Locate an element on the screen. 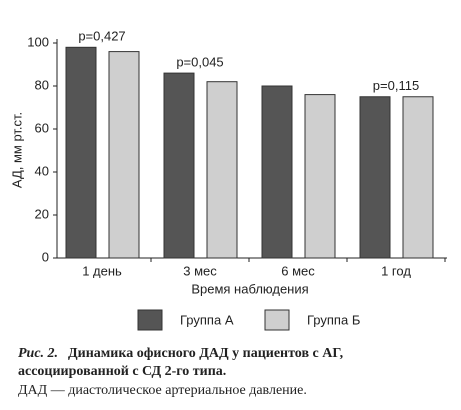 The width and height of the screenshot is (461, 410). x-tick-label: 1 день is located at coordinates (102, 270).